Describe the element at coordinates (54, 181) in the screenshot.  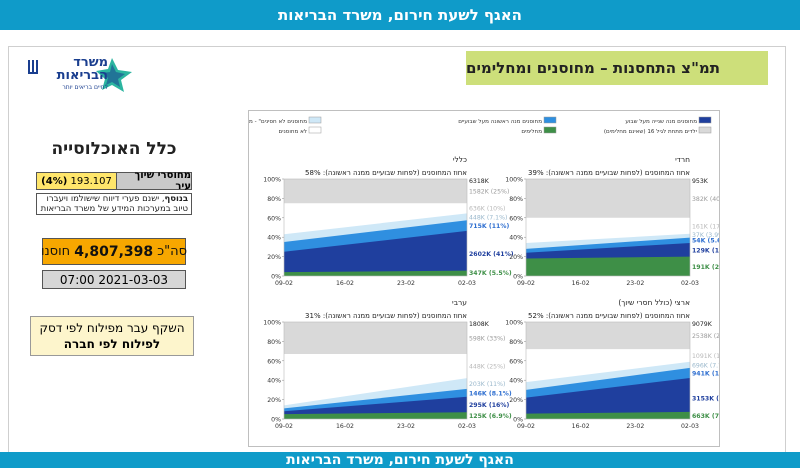
I see `unassigned-pct: (4%)` at that location.